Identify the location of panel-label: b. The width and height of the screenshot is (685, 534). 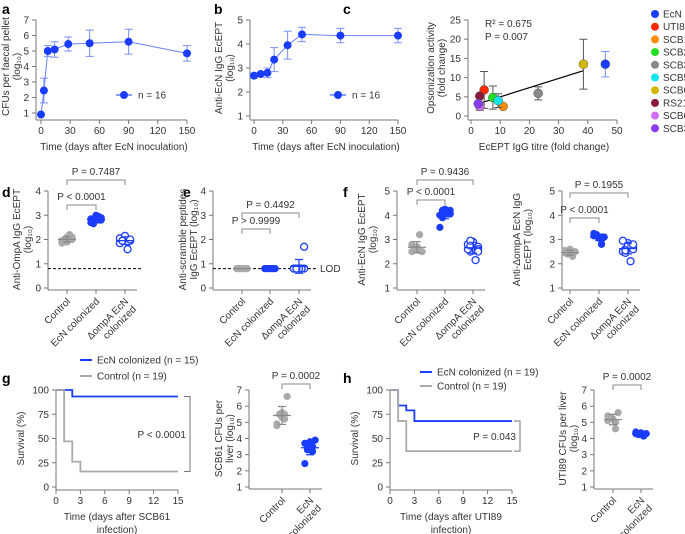
(218, 9).